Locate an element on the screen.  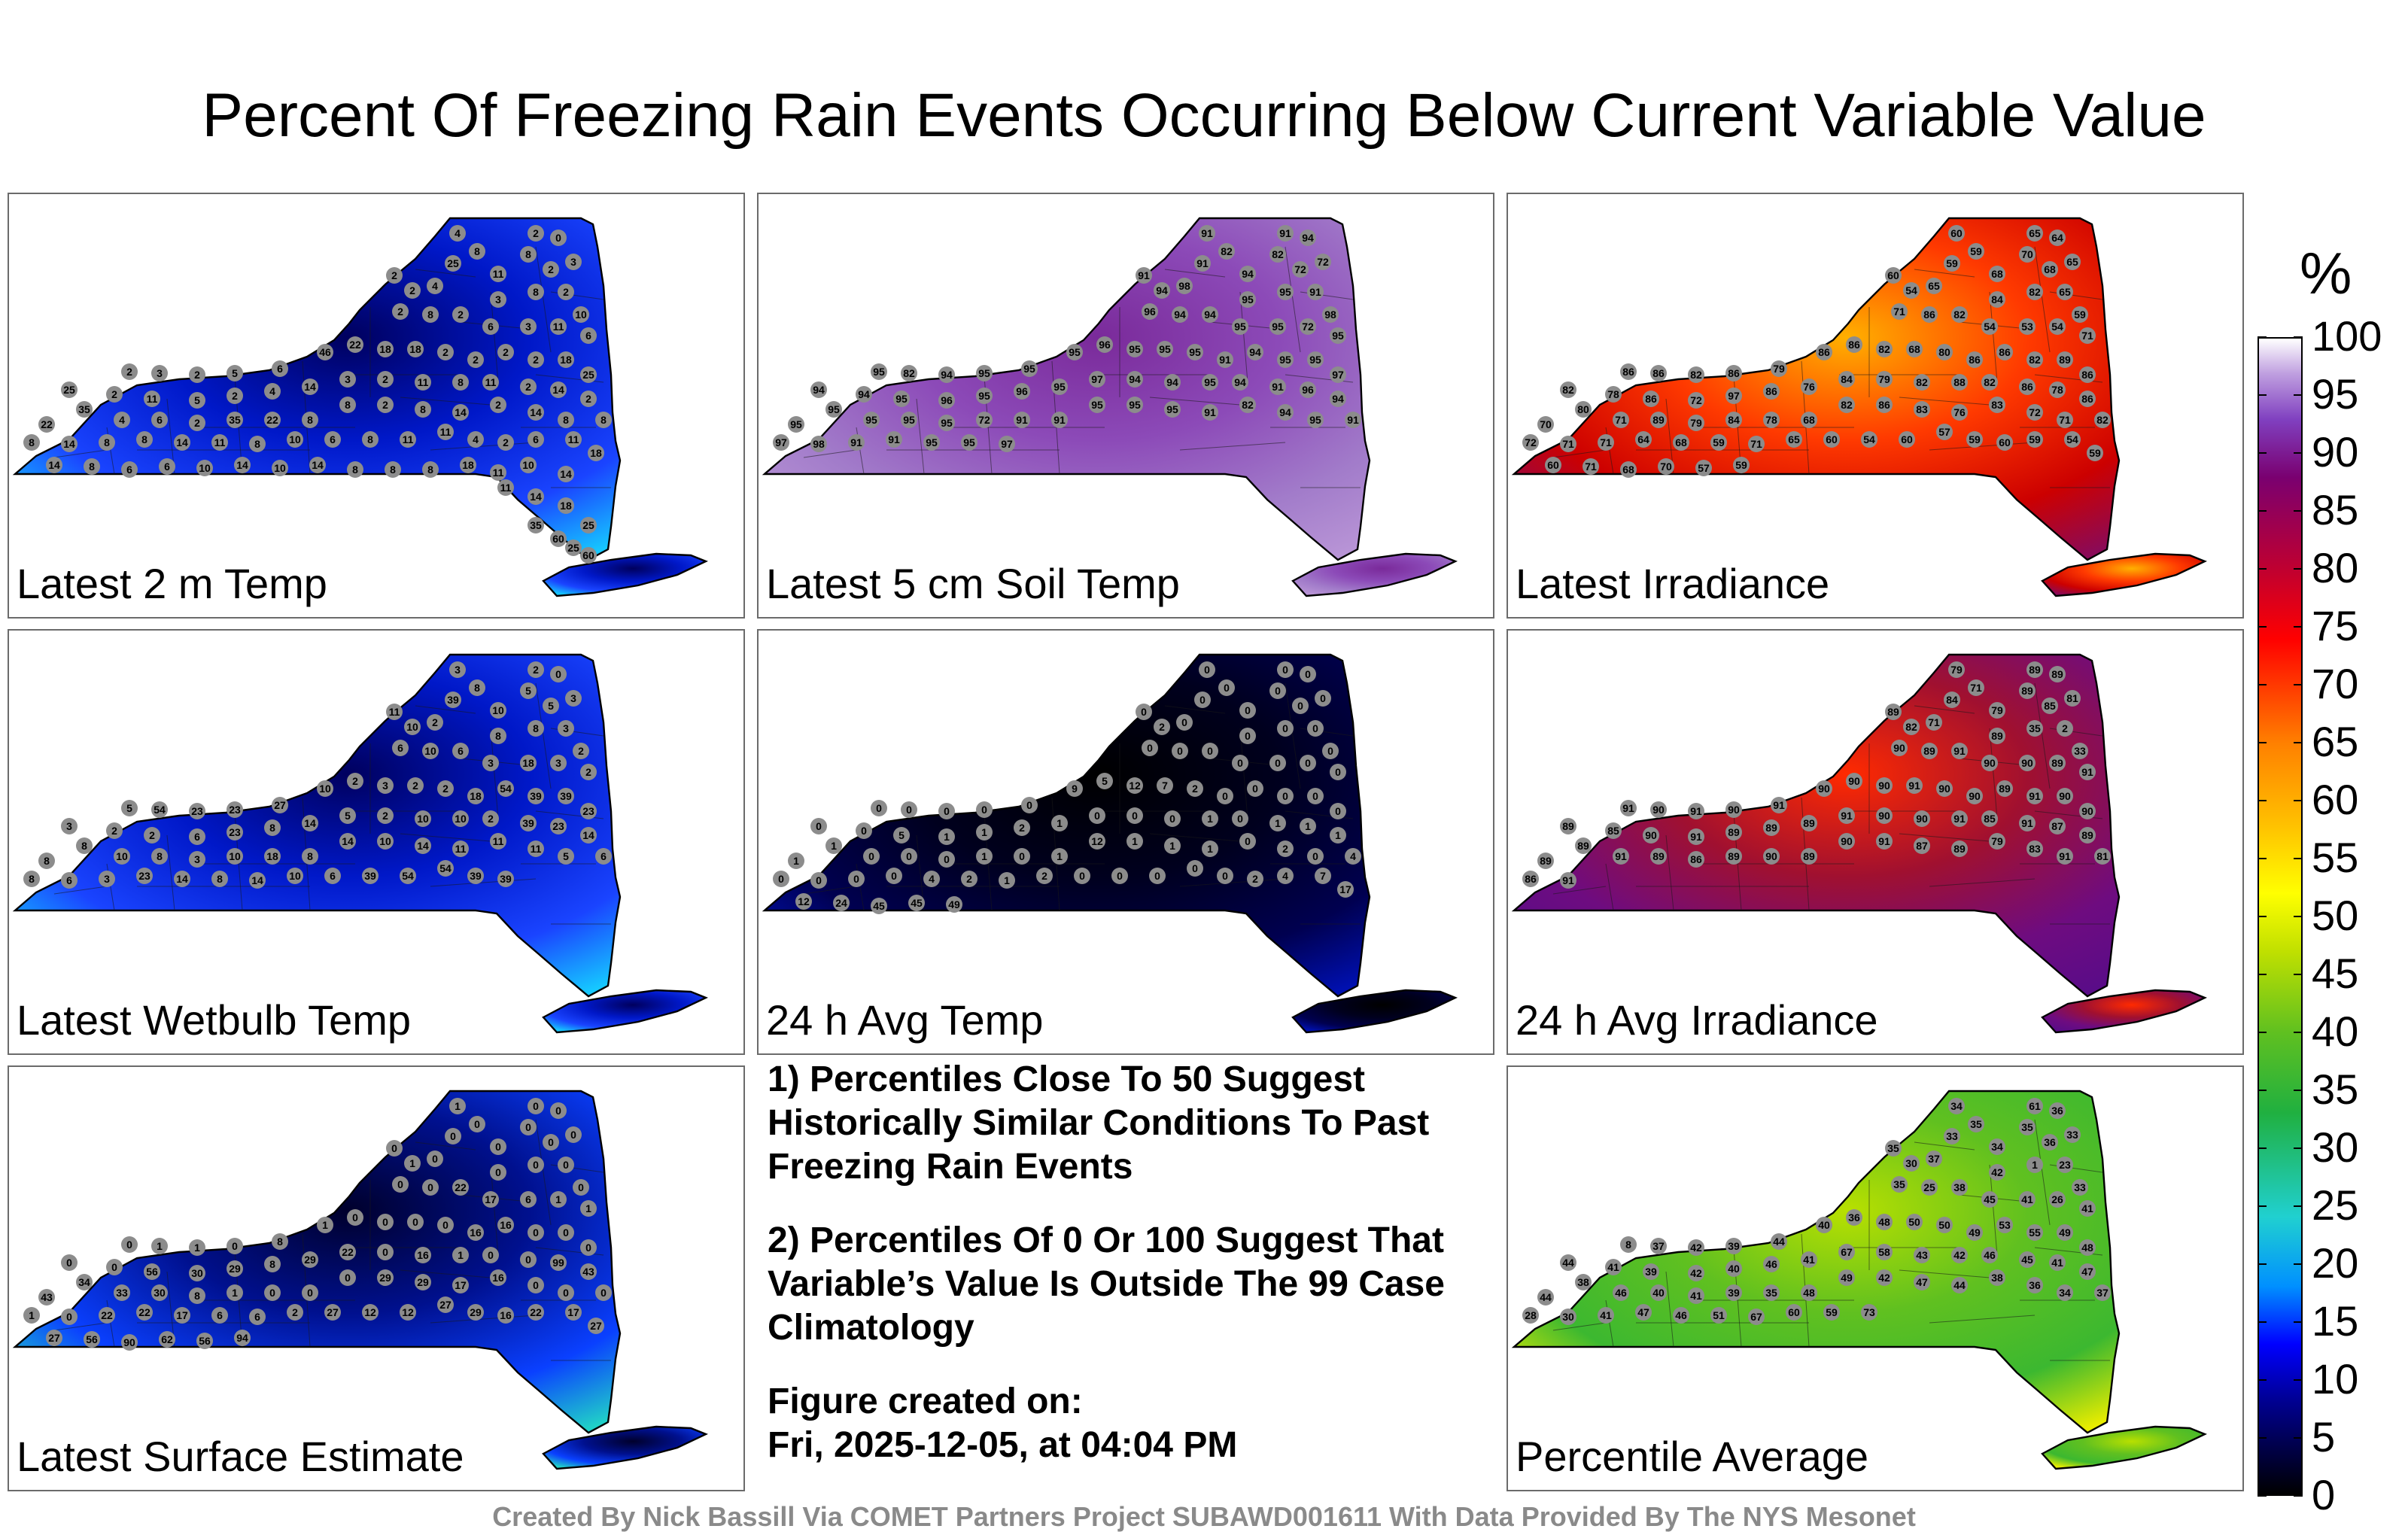
station-value: 44 is located at coordinates (1546, 1297).